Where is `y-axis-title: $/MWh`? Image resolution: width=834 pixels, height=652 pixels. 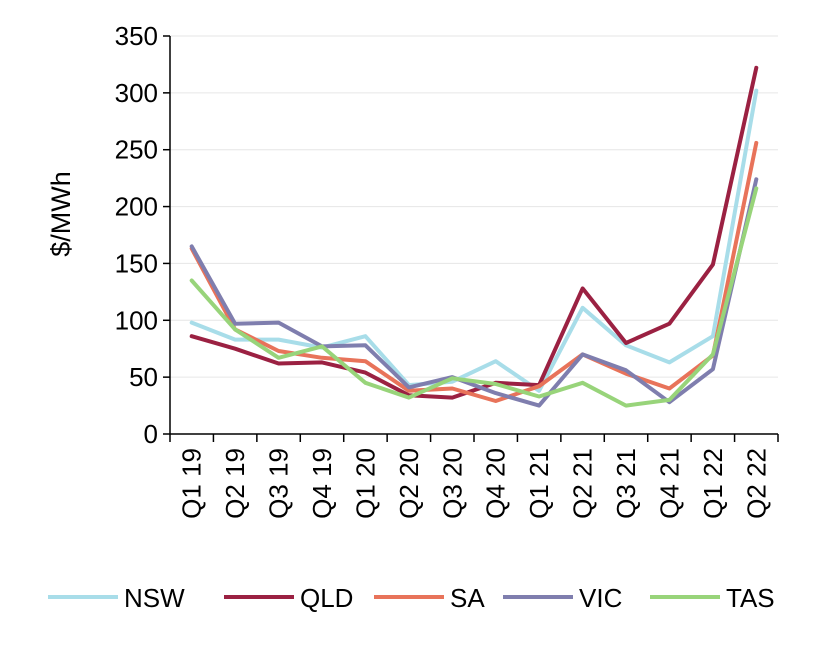 y-axis-title: $/MWh is located at coordinates (61, 214).